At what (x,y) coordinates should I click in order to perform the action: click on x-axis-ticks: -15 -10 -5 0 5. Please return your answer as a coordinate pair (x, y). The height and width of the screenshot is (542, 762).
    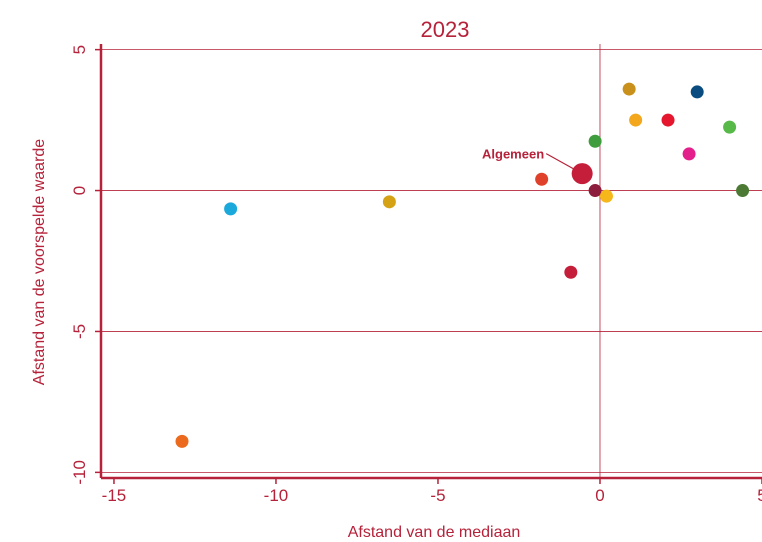
    Looking at the image, I should click on (432, 491).